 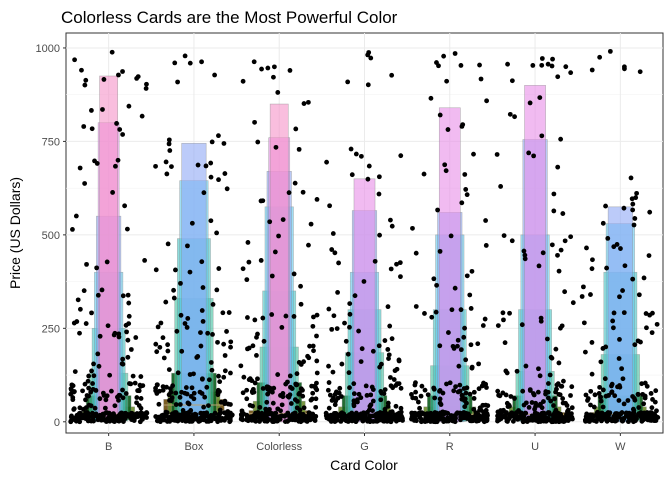 I want to click on x-axis-title: Card Color, so click(x=364, y=465).